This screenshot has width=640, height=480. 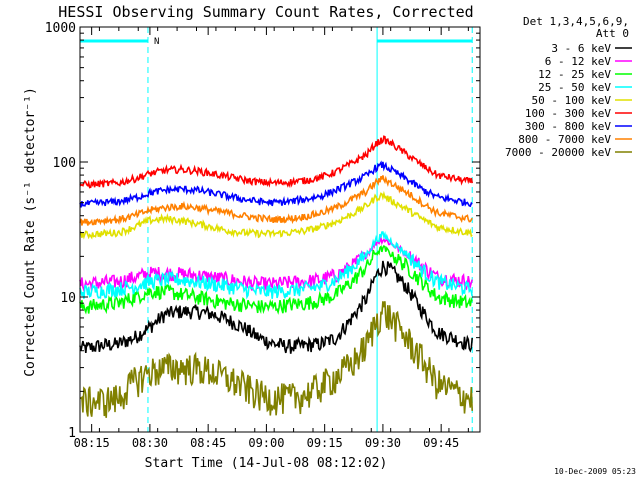 What do you see at coordinates (581, 48) in the screenshot?
I see `legend-label: 3 - 6 keV` at bounding box center [581, 48].